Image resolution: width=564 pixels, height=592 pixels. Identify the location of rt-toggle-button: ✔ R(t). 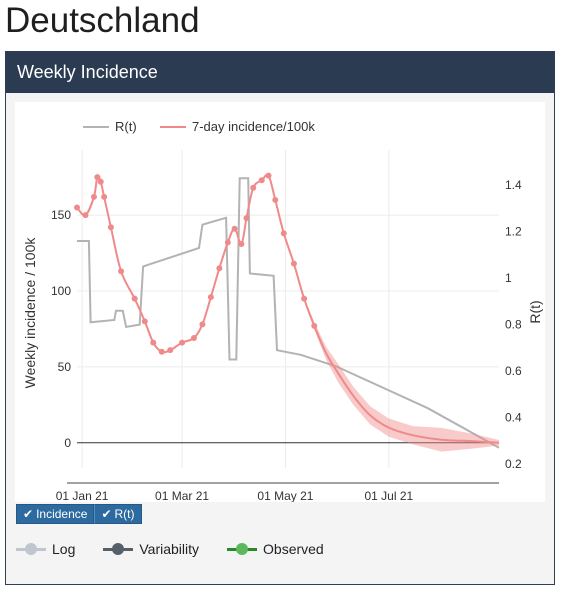
(118, 514).